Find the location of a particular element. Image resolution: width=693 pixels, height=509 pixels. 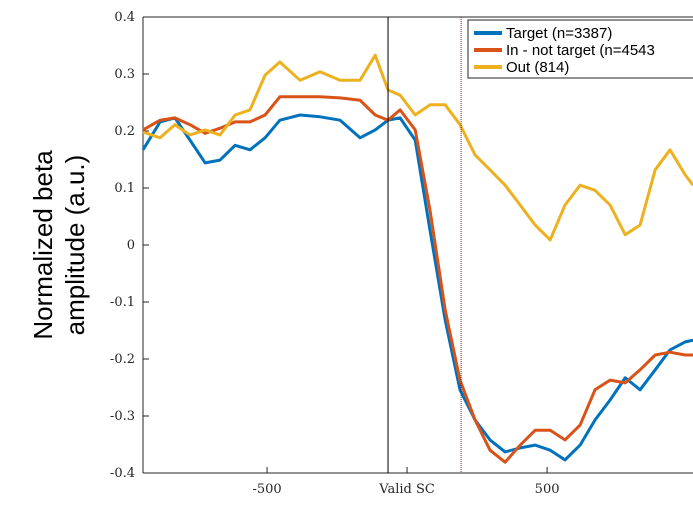

y-tick-label: -0.1 is located at coordinates (122, 302).